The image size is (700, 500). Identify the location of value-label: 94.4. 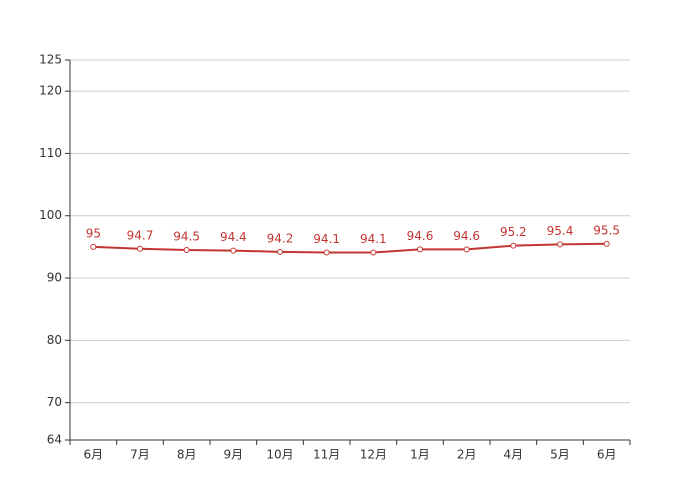
(233, 237).